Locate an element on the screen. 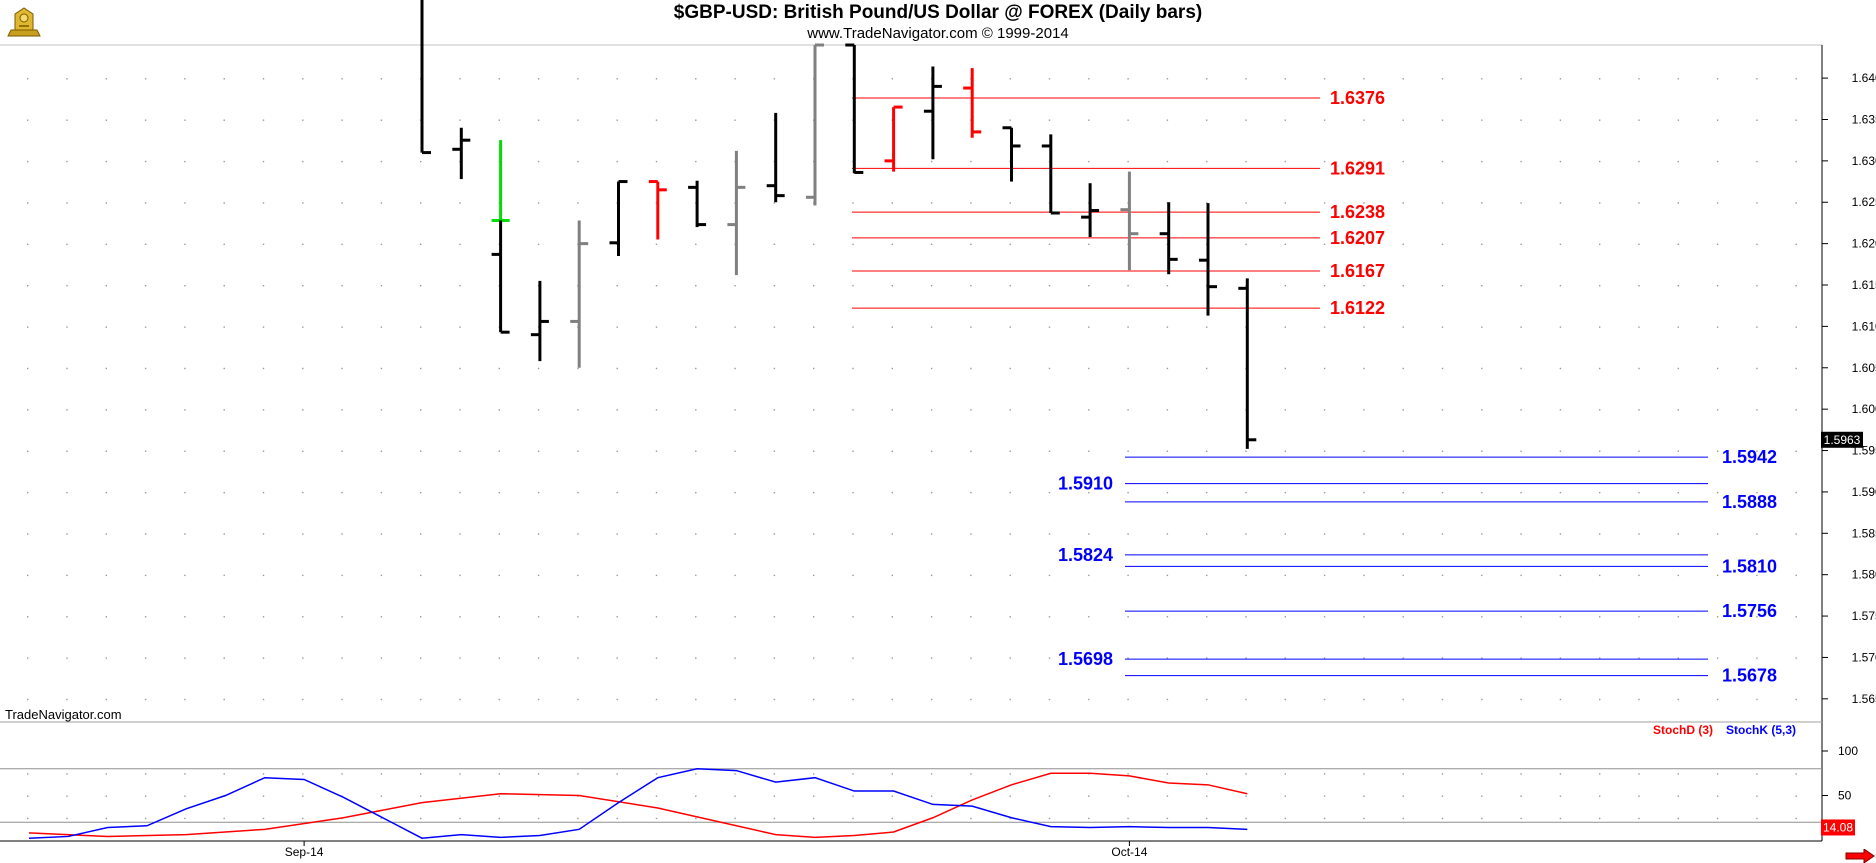  y-tick-label: 1.5650 is located at coordinates (1864, 699).